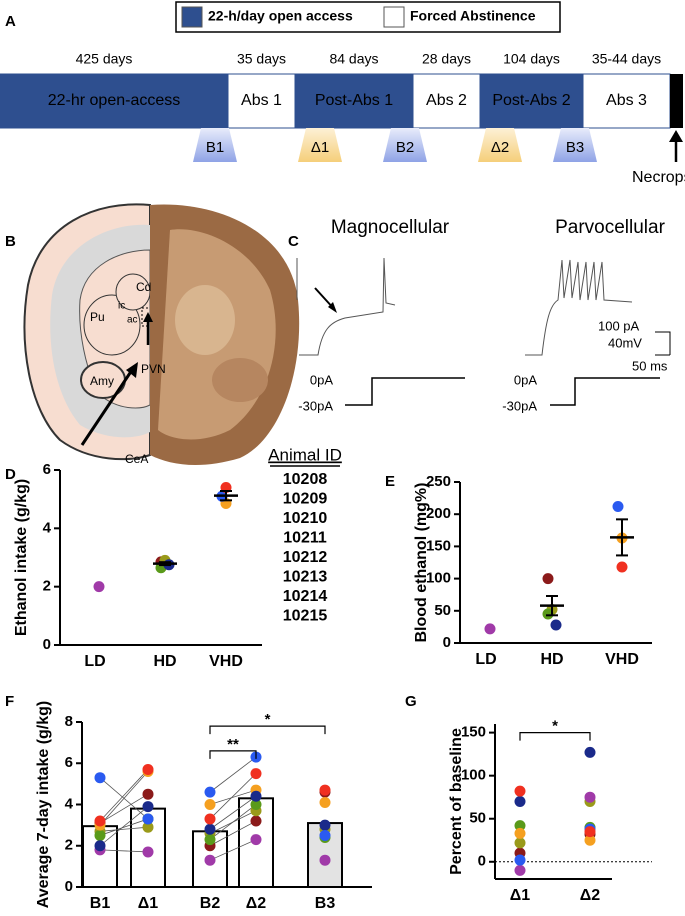  I want to click on timeline-end, so click(676, 101).